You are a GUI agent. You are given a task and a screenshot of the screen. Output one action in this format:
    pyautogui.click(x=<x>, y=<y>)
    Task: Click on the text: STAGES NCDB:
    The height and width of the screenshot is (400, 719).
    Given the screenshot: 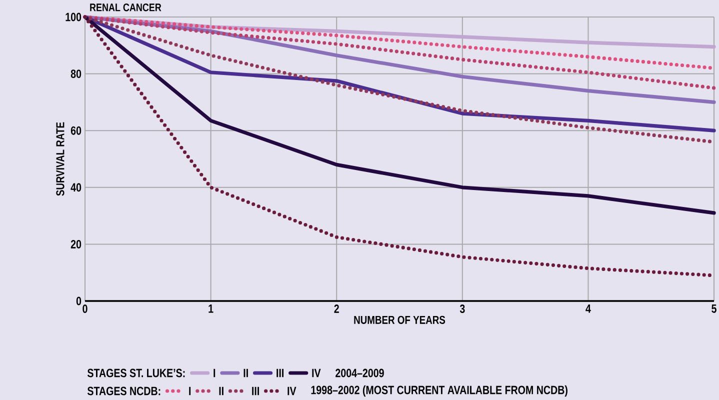 What is the action you would take?
    pyautogui.click(x=123, y=391)
    